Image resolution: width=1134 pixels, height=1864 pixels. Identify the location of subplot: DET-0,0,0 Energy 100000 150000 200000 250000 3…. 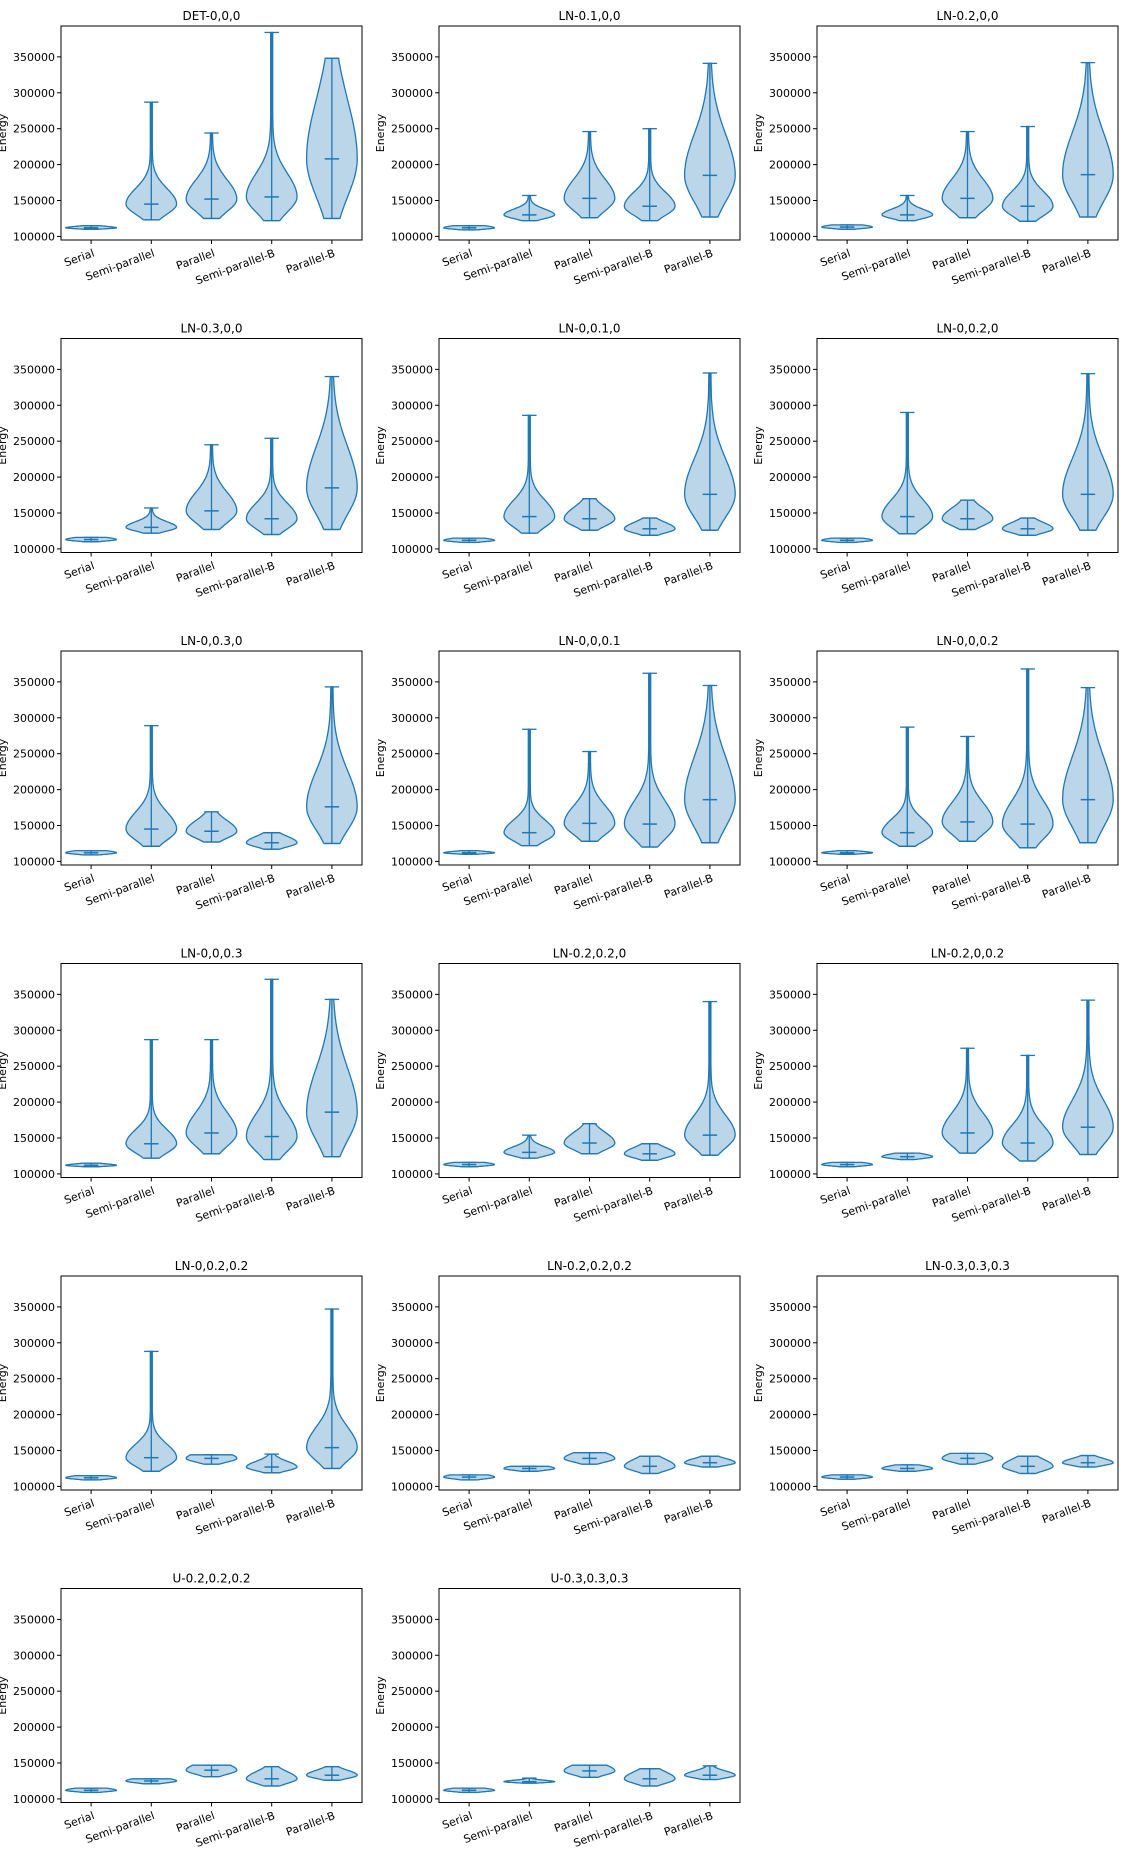
(181, 148).